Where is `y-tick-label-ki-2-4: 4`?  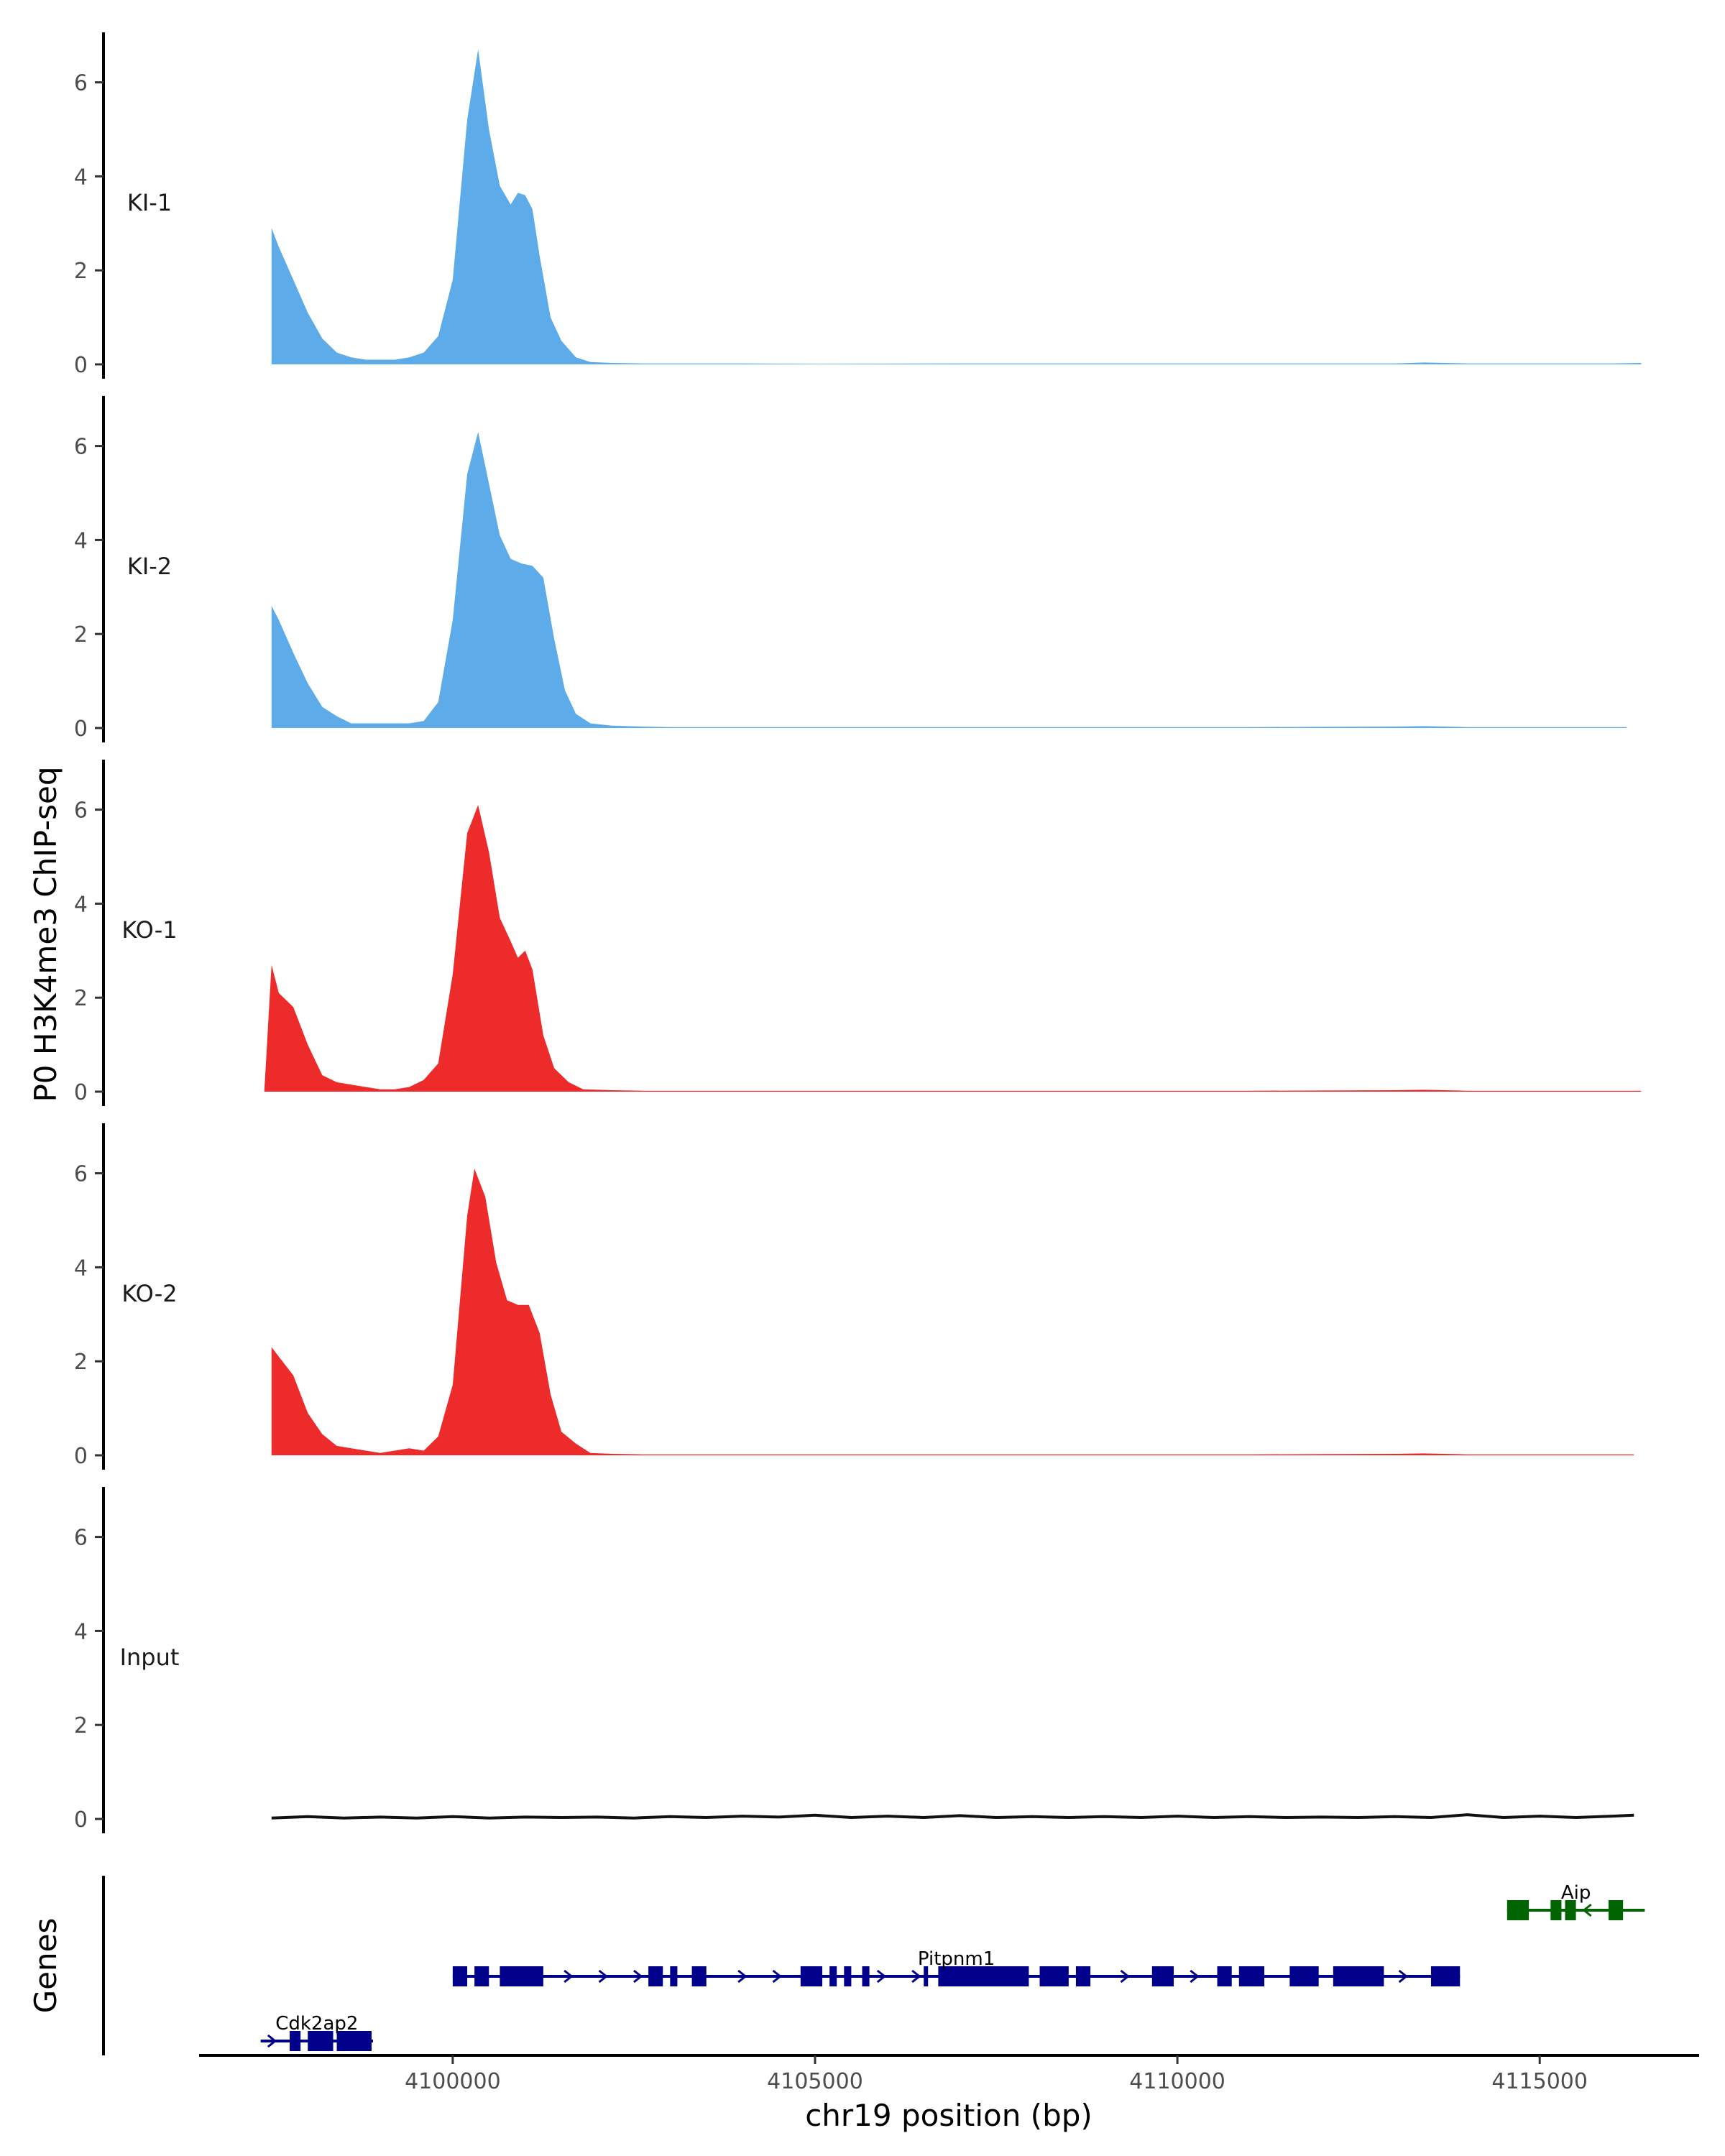
y-tick-label-ki-2-4: 4 is located at coordinates (81, 540).